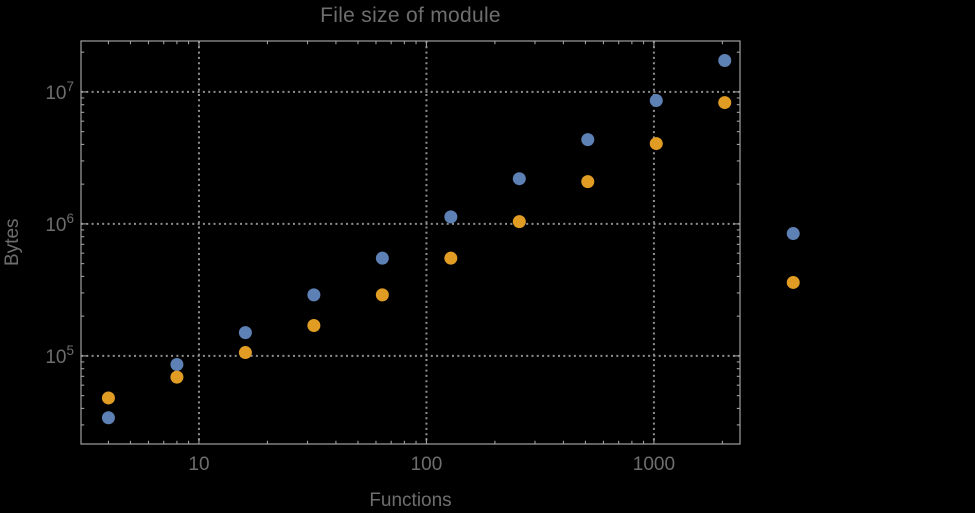  Describe the element at coordinates (12, 242) in the screenshot. I see `y-axis-label: Bytes` at that location.